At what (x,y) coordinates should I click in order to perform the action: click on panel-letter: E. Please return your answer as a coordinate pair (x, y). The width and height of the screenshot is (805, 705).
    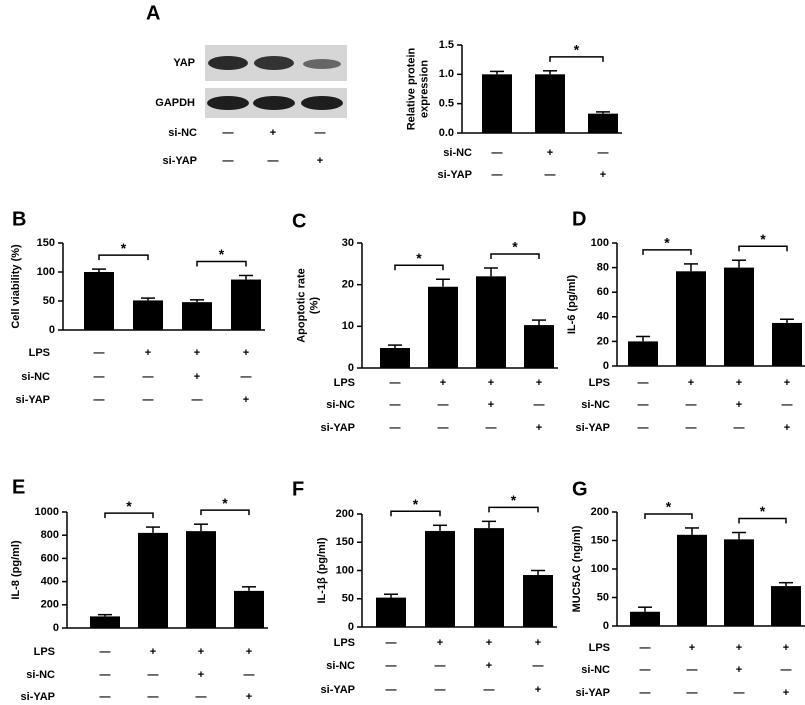
    Looking at the image, I should click on (18, 487).